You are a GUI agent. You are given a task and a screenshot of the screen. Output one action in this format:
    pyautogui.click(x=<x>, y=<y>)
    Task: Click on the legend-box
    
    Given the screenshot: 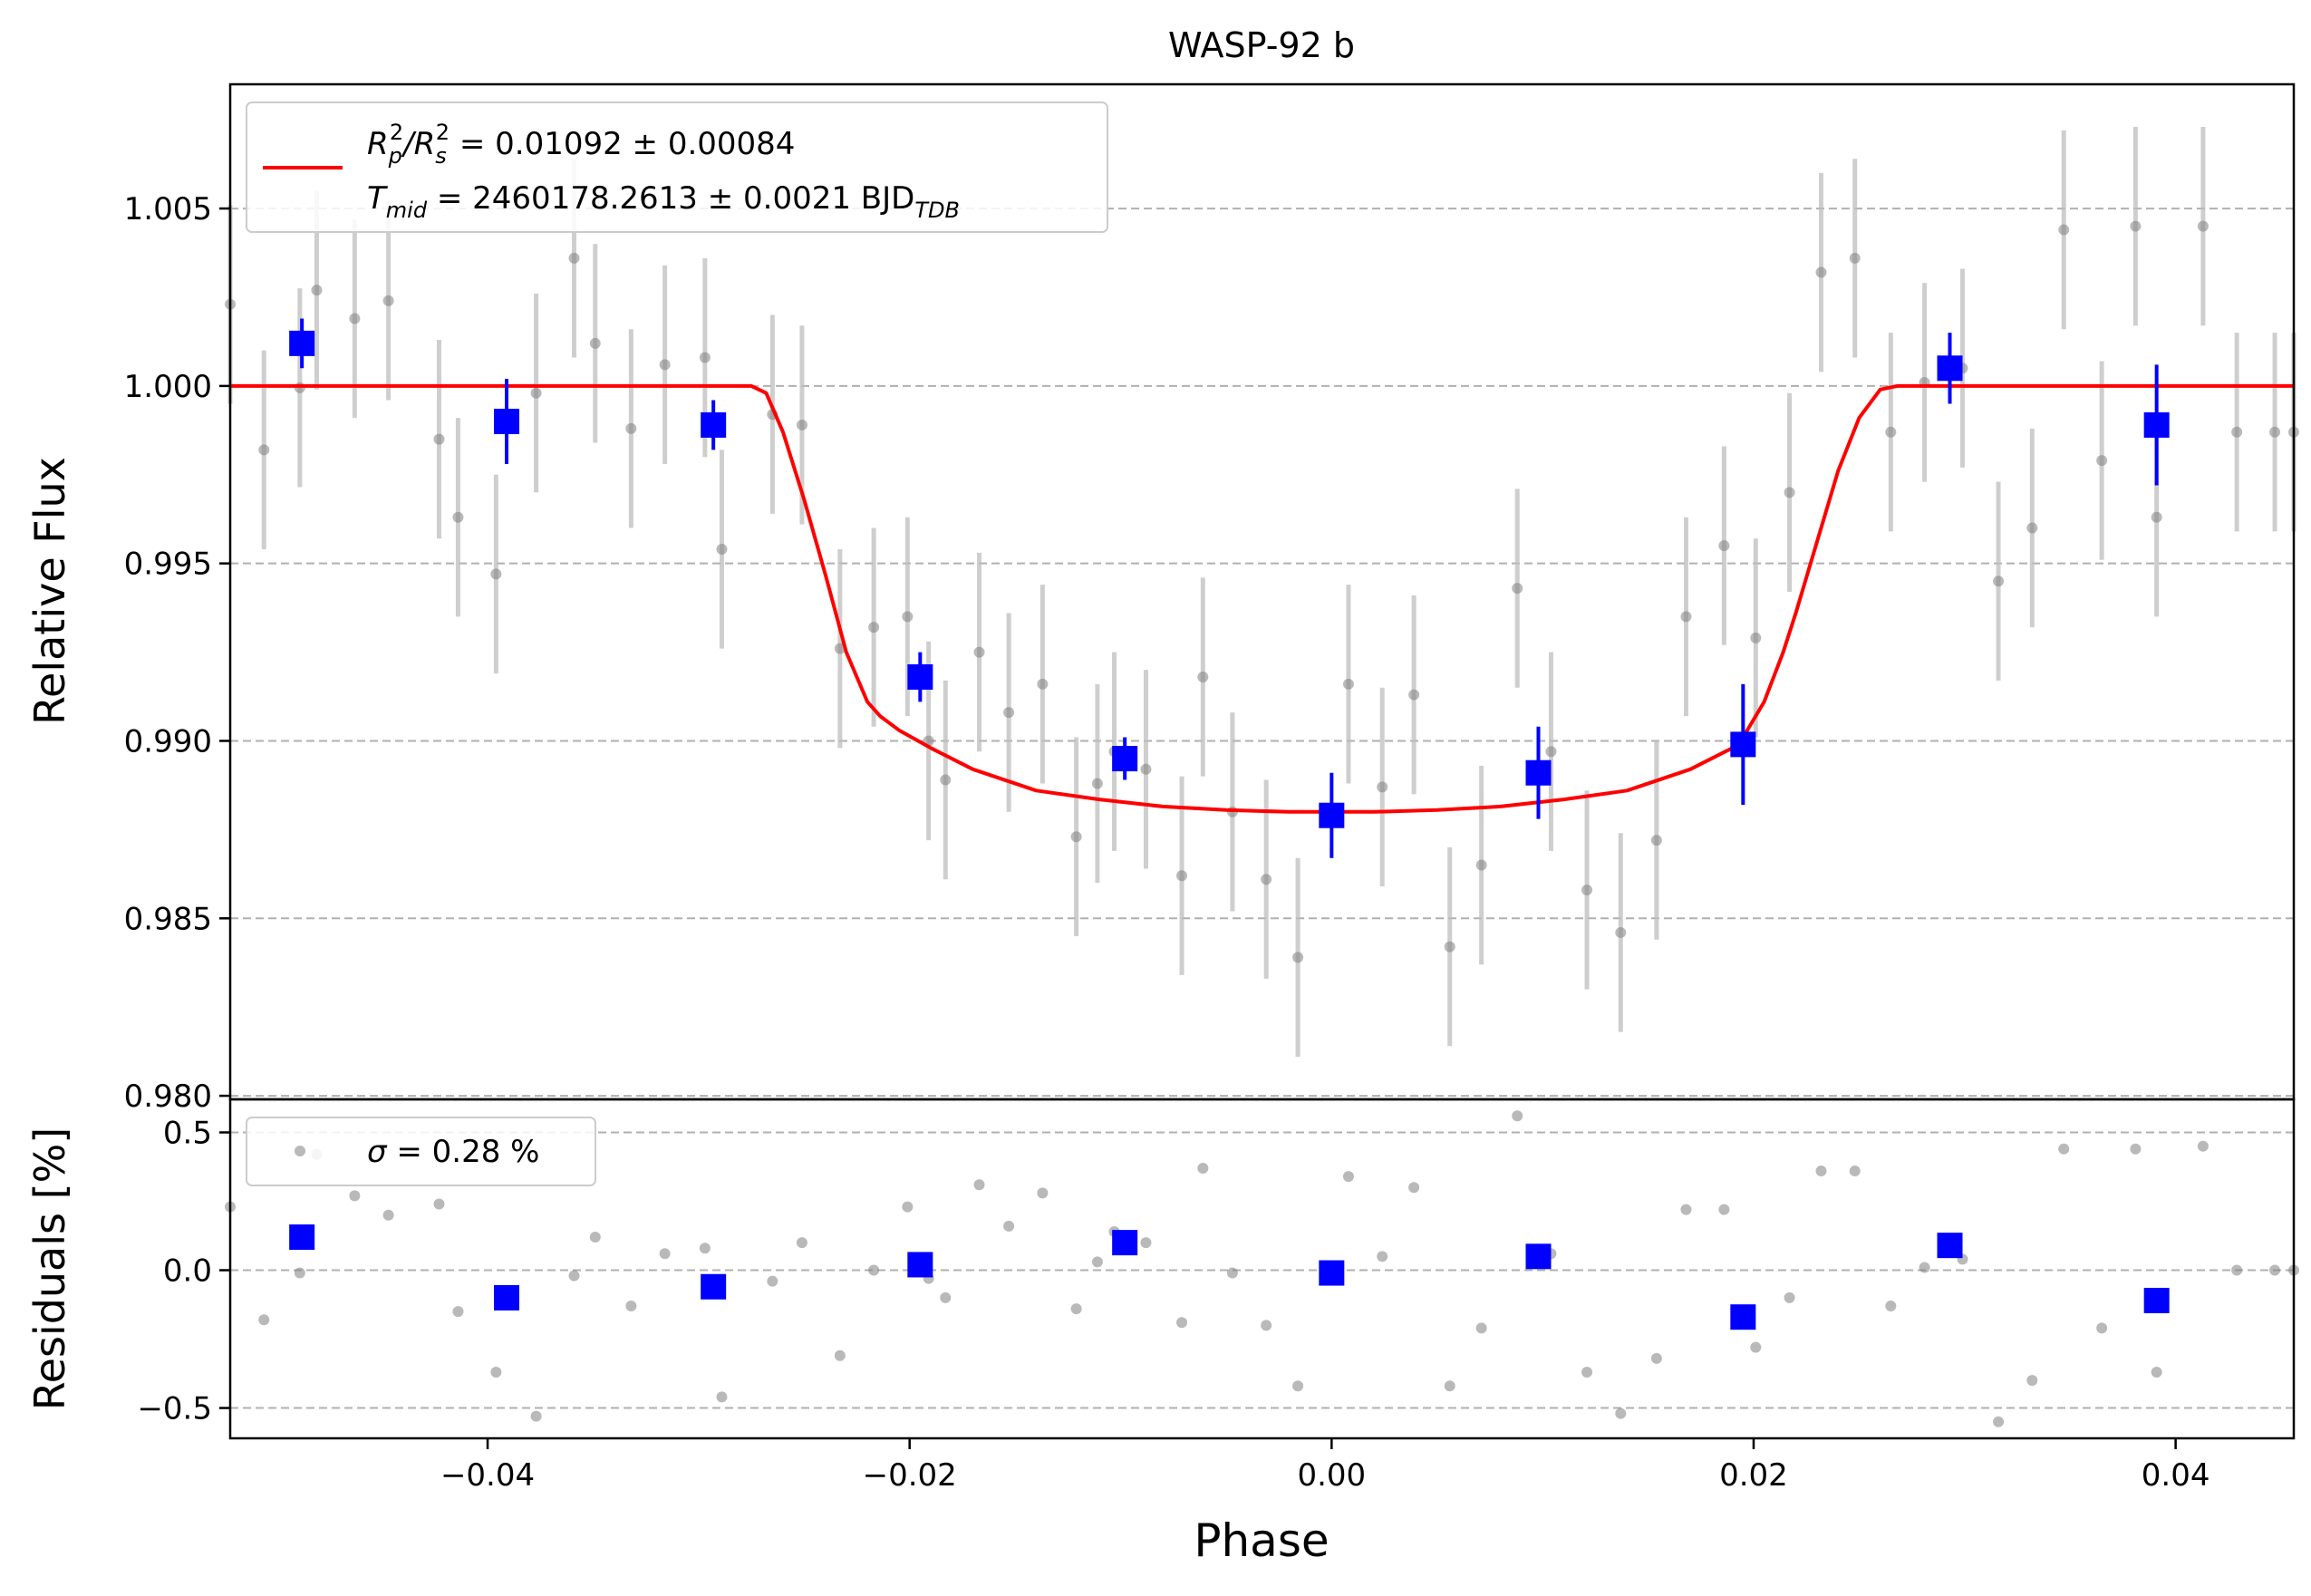 What is the action you would take?
    pyautogui.click(x=677, y=167)
    